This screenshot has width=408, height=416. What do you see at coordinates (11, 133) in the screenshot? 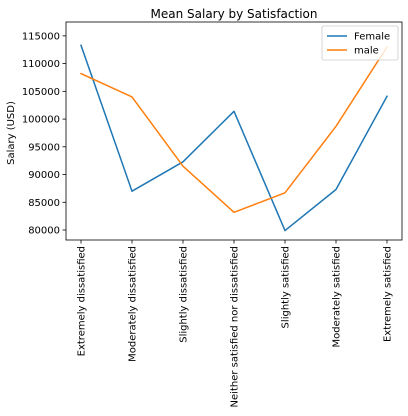
I see `y-axis-label: Salary (USD)` at bounding box center [11, 133].